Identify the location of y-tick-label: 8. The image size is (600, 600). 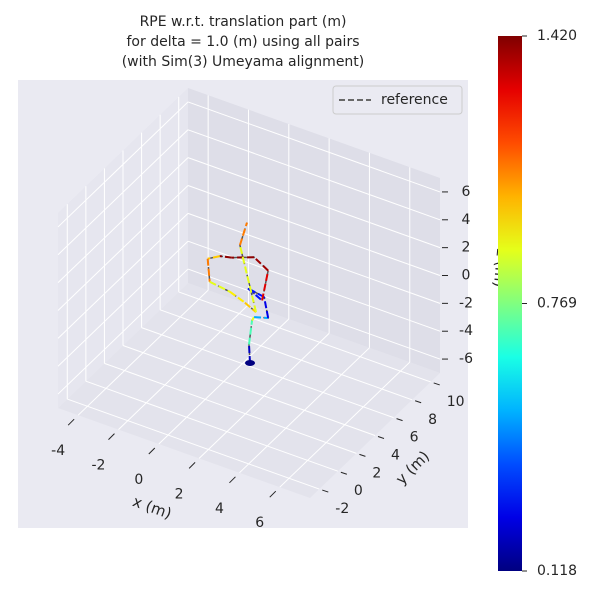
(432, 420).